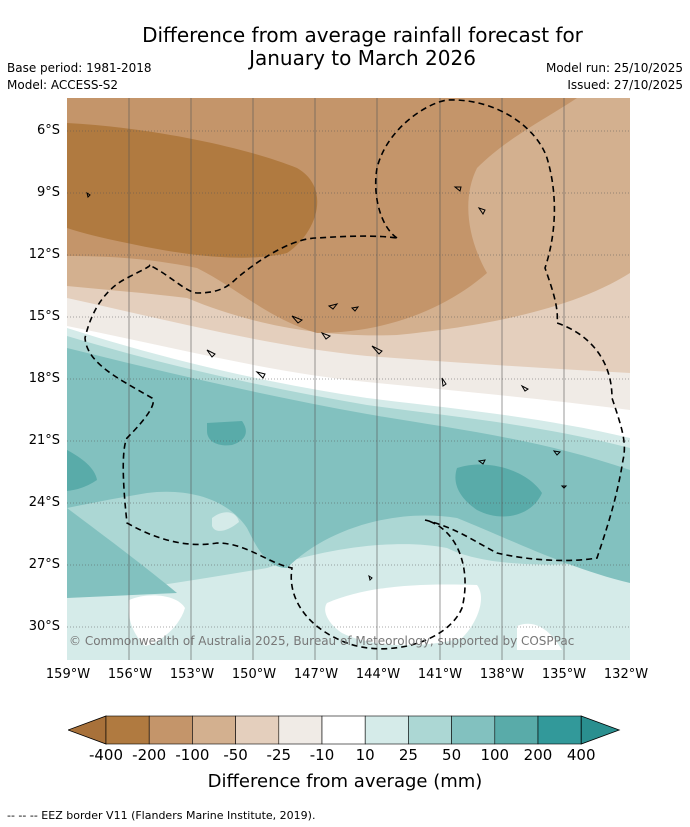  I want to click on band-wet-10b, so click(225, 521).